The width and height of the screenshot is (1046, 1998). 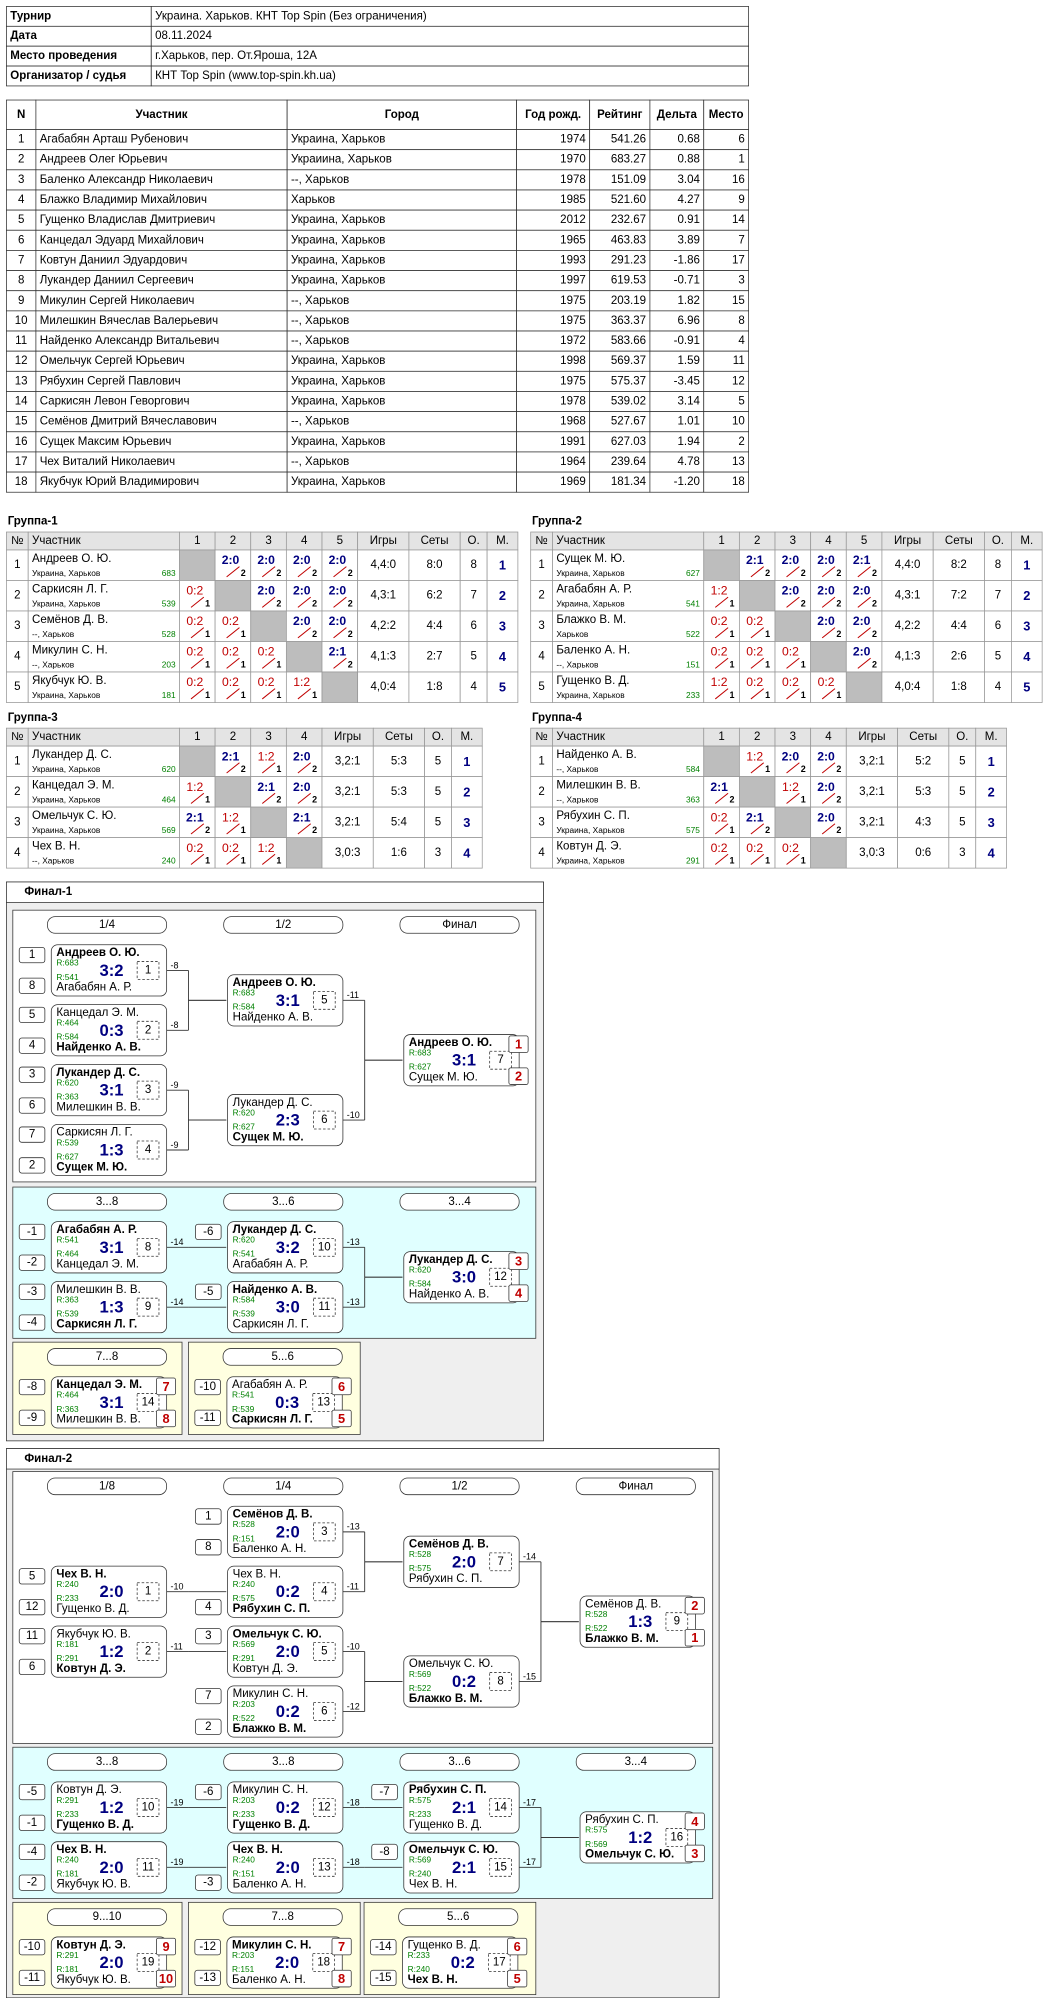 What do you see at coordinates (573, 422) in the screenshot?
I see `cell-text: 1968` at bounding box center [573, 422].